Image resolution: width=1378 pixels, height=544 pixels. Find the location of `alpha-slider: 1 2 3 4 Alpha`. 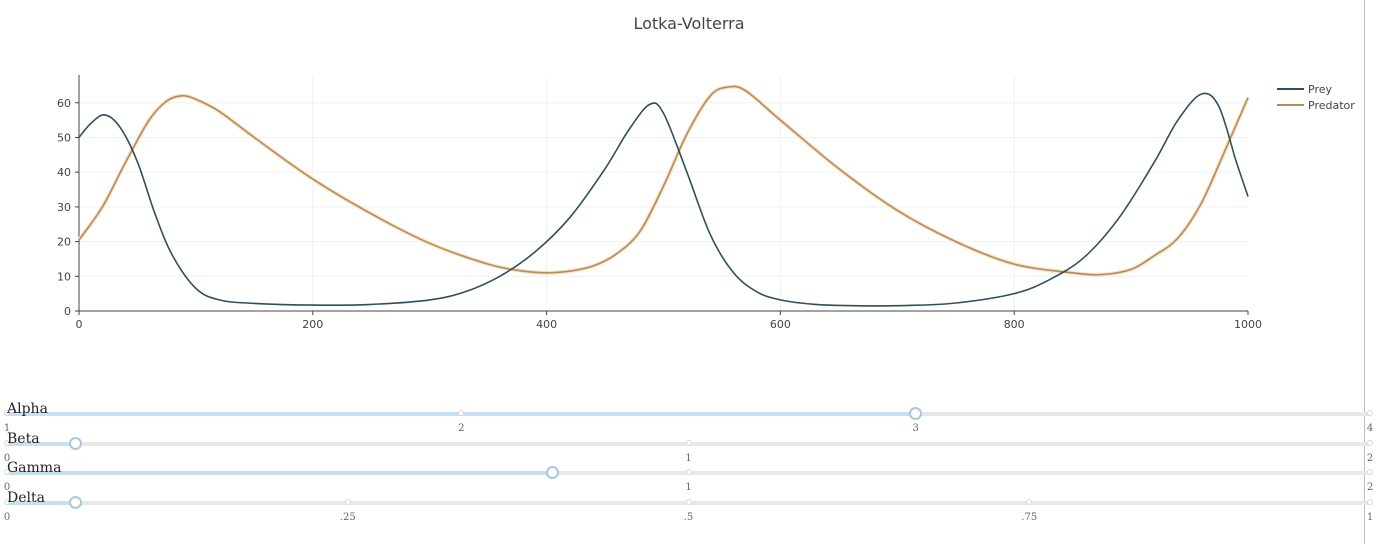

alpha-slider: 1 2 3 4 Alpha is located at coordinates (689, 421).